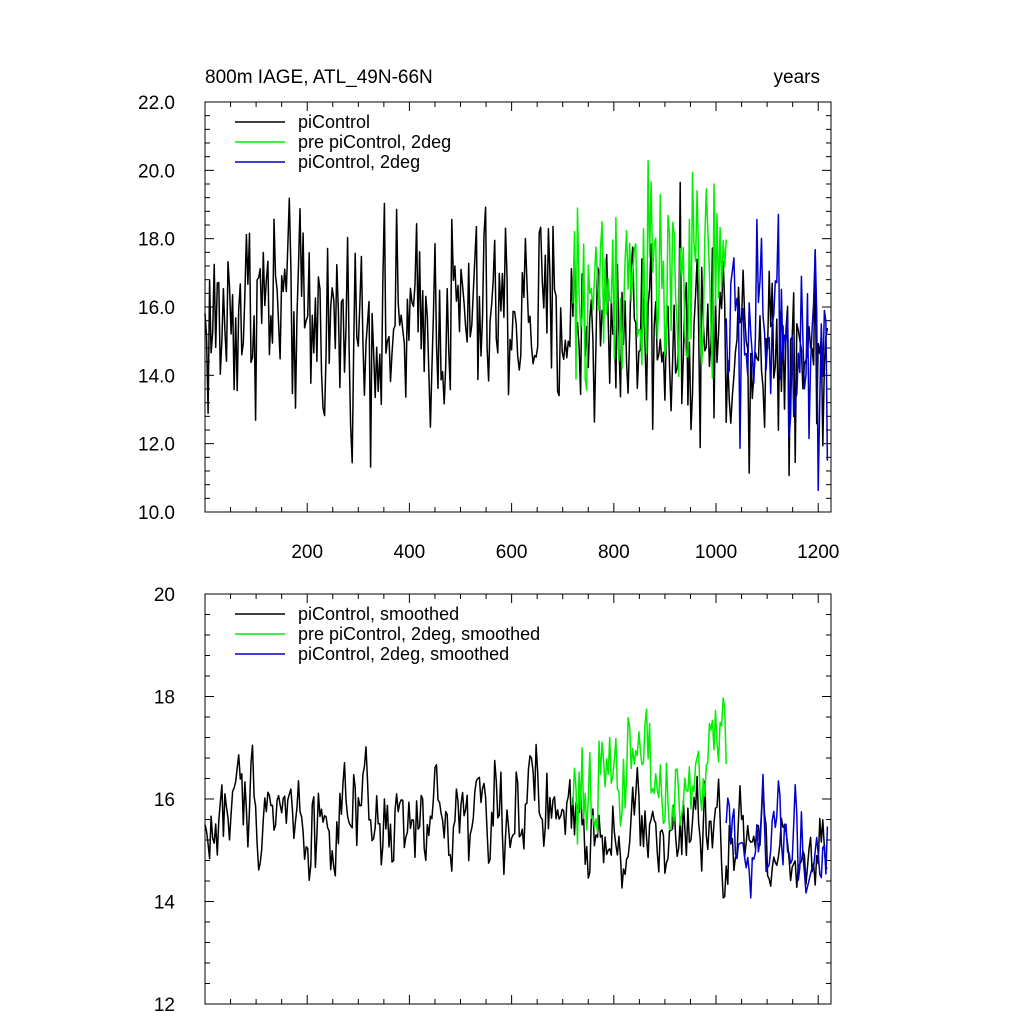 This screenshot has width=1024, height=1024. I want to click on legend-label: pre piControl, 2deg, smoothed, so click(419, 634).